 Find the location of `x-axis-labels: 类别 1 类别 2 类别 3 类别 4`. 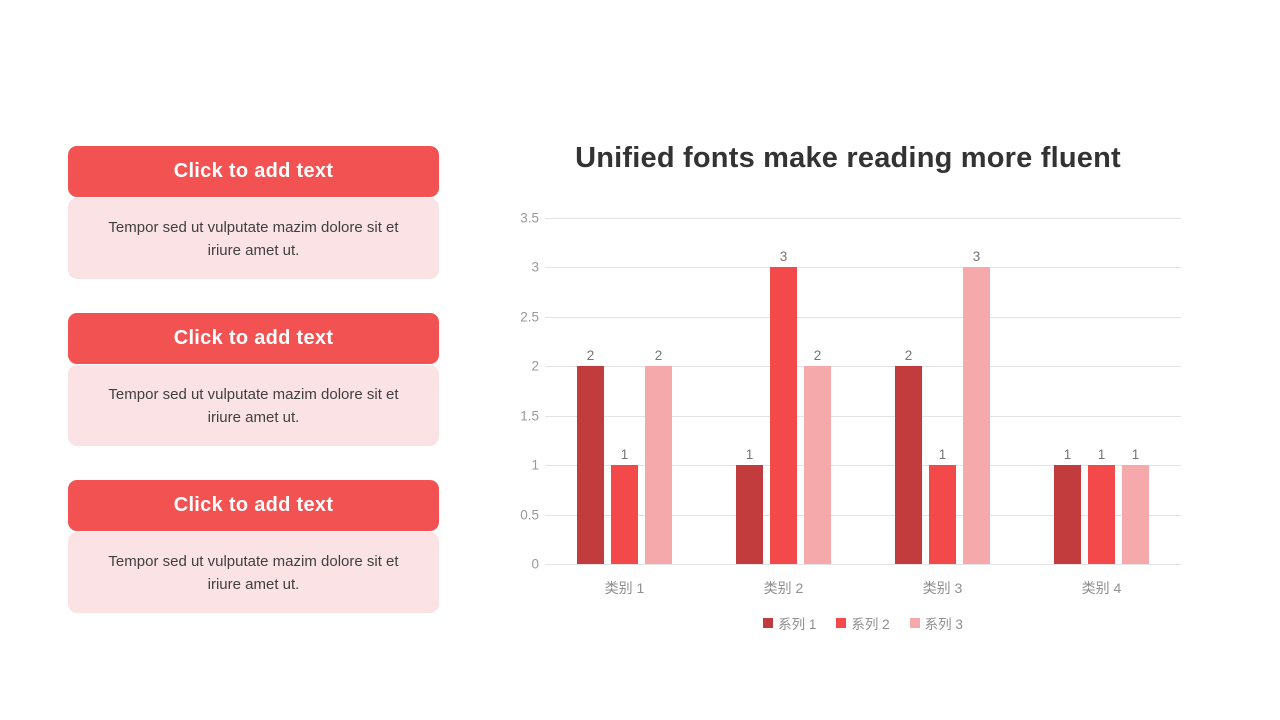

x-axis-labels: 类别 1 类别 2 类别 3 类别 4 is located at coordinates (863, 588).